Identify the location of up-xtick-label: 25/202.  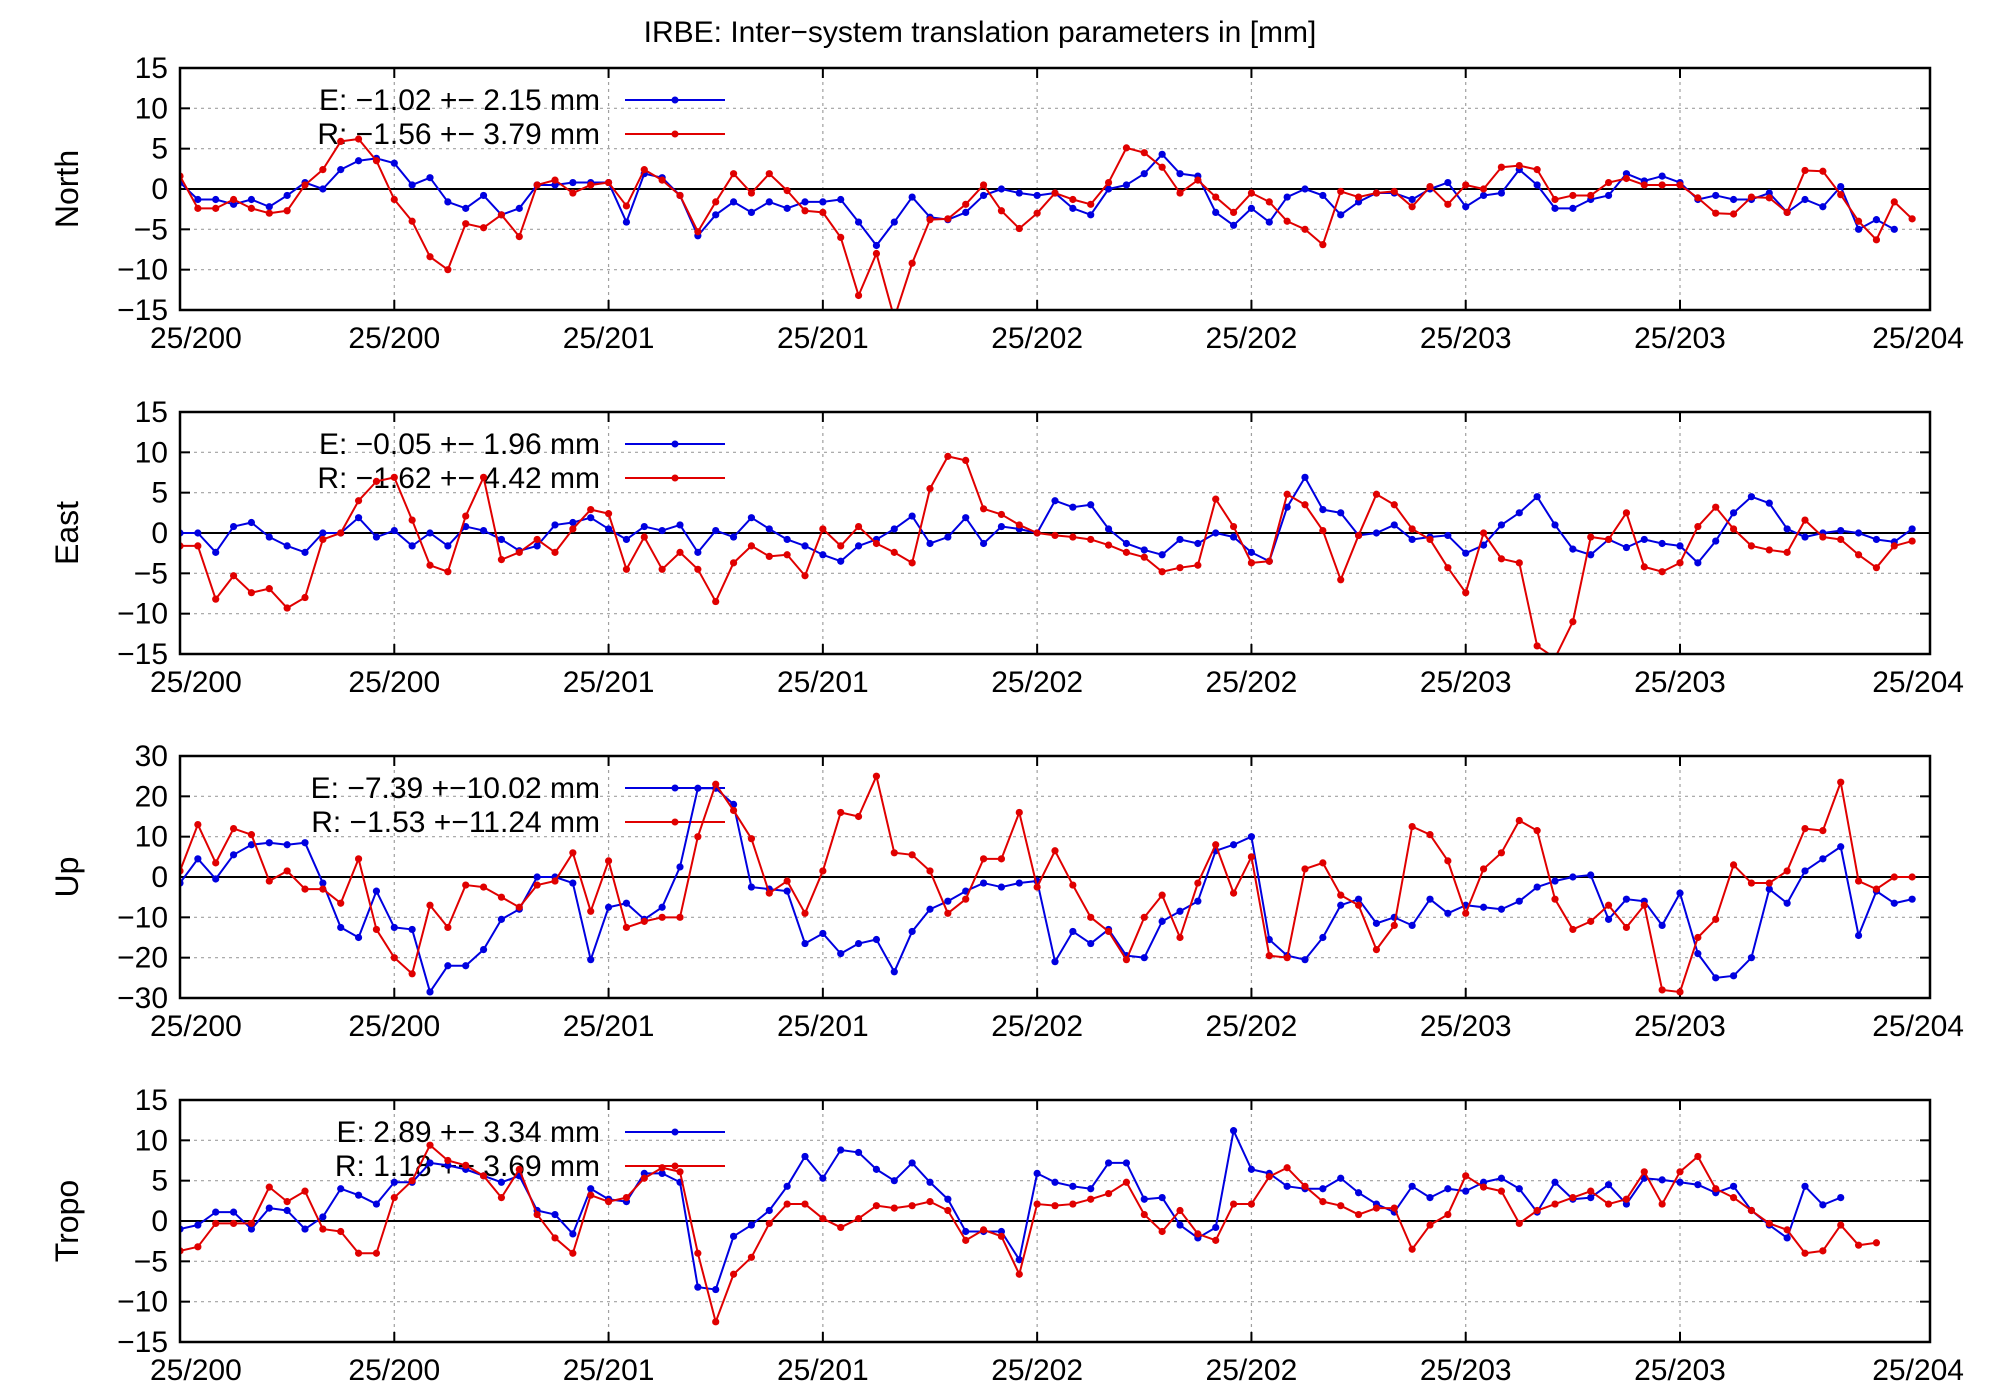
(1037, 1026).